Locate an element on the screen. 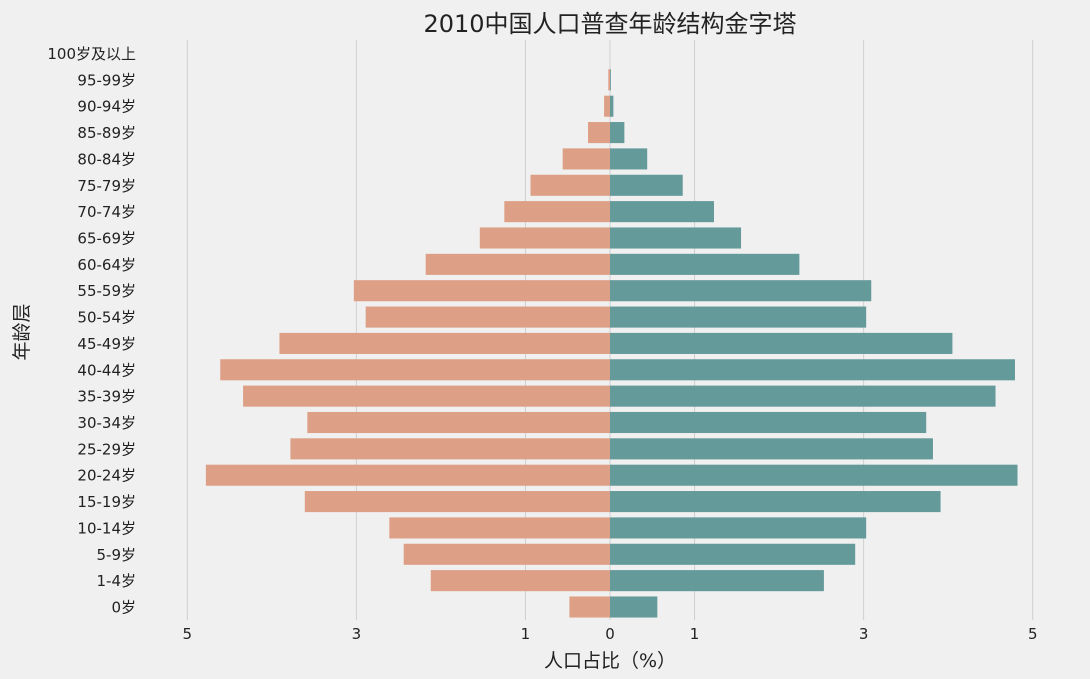 The width and height of the screenshot is (1090, 679). chart-title: 2010中国人口普查年龄结构金字塔 is located at coordinates (609, 24).